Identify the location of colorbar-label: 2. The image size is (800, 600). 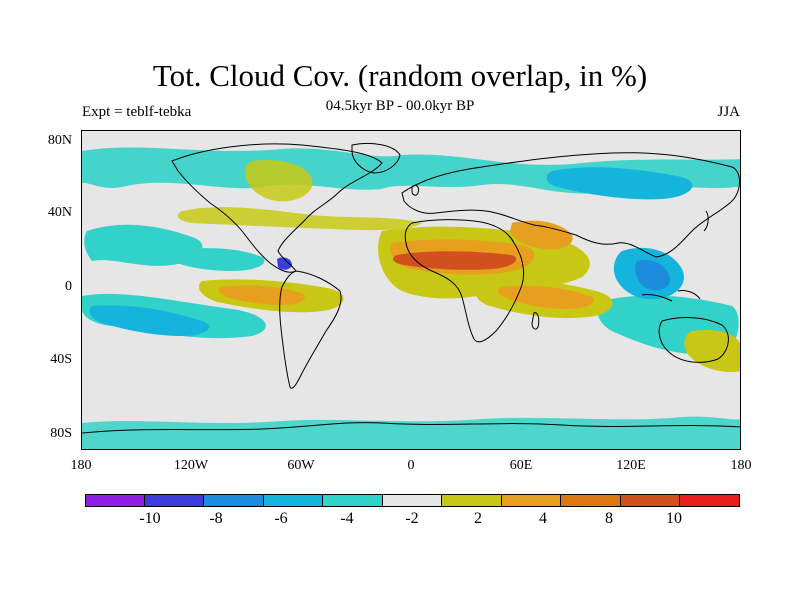
(478, 518).